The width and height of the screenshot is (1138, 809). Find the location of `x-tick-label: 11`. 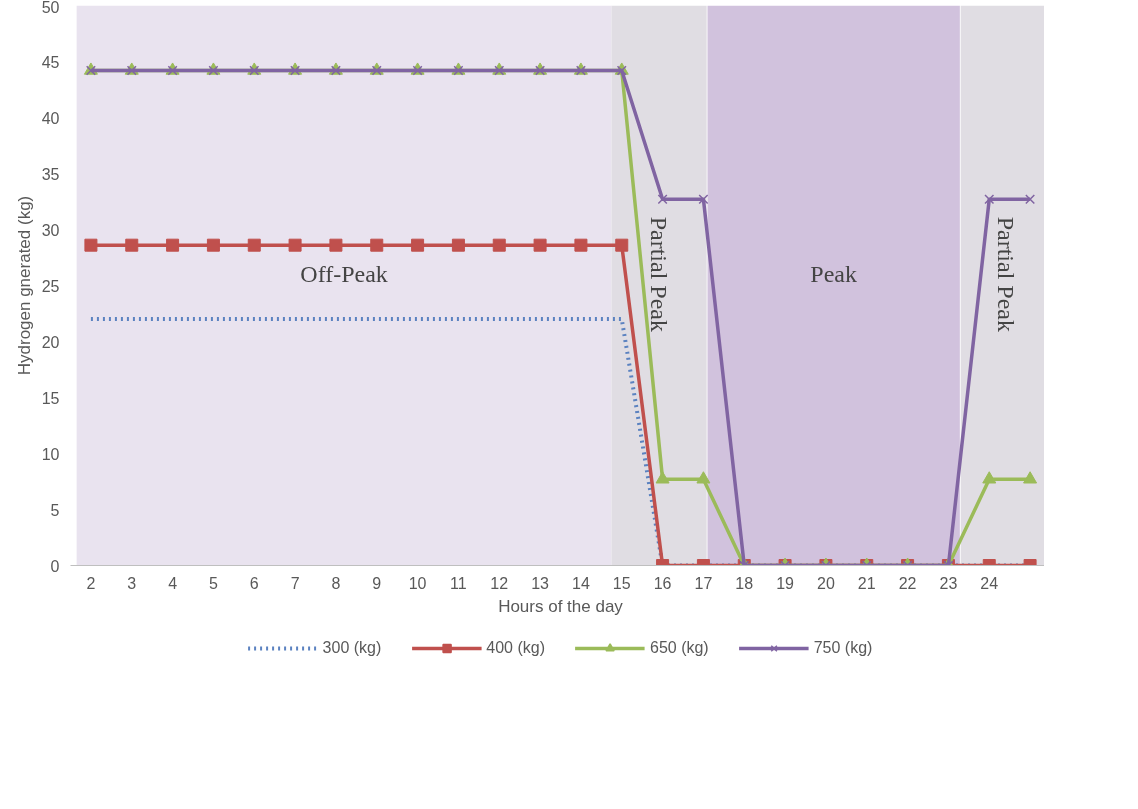

x-tick-label: 11 is located at coordinates (458, 583).